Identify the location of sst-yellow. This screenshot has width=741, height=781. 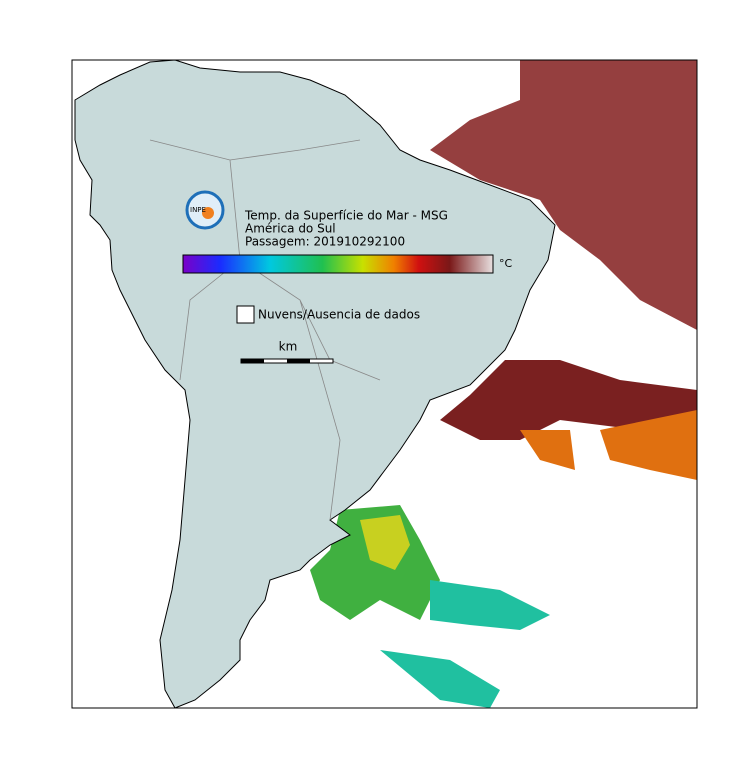
(385, 542).